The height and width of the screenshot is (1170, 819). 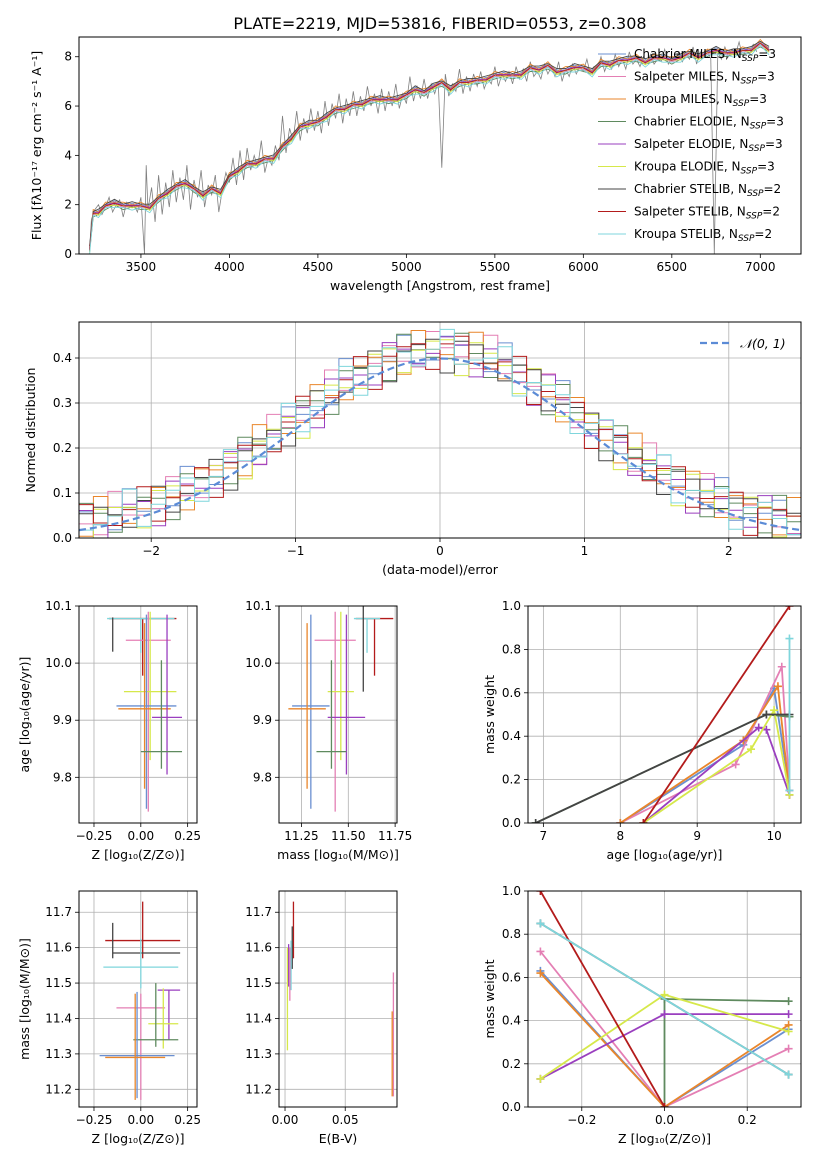 I want to click on x-tick-label: 9, so click(x=697, y=836).